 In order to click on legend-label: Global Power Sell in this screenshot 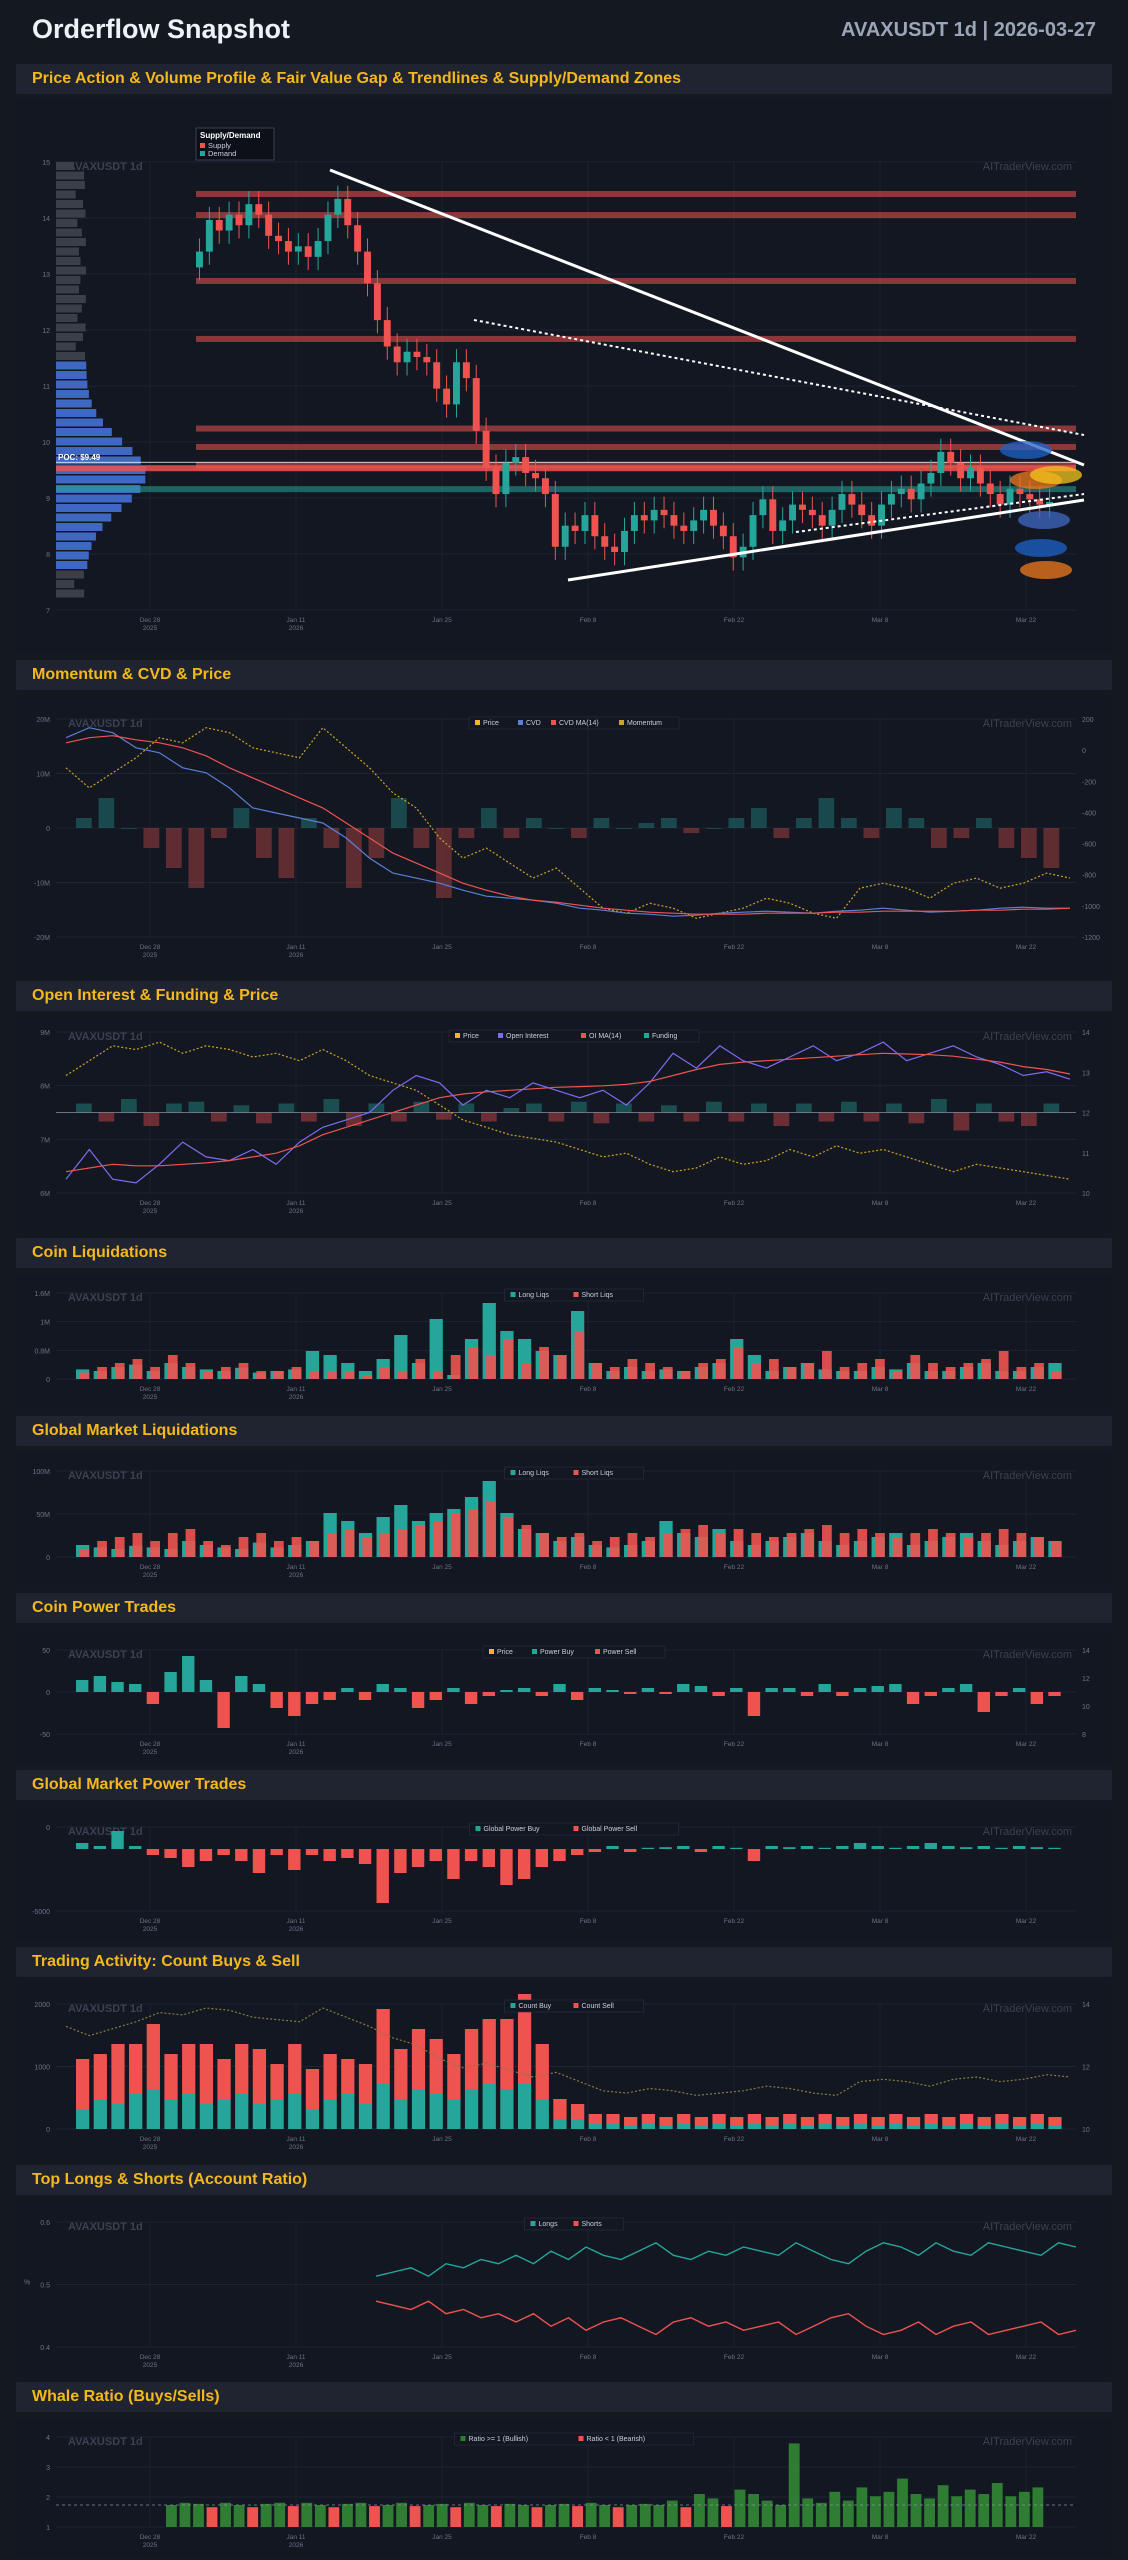, I will do `click(610, 1829)`.